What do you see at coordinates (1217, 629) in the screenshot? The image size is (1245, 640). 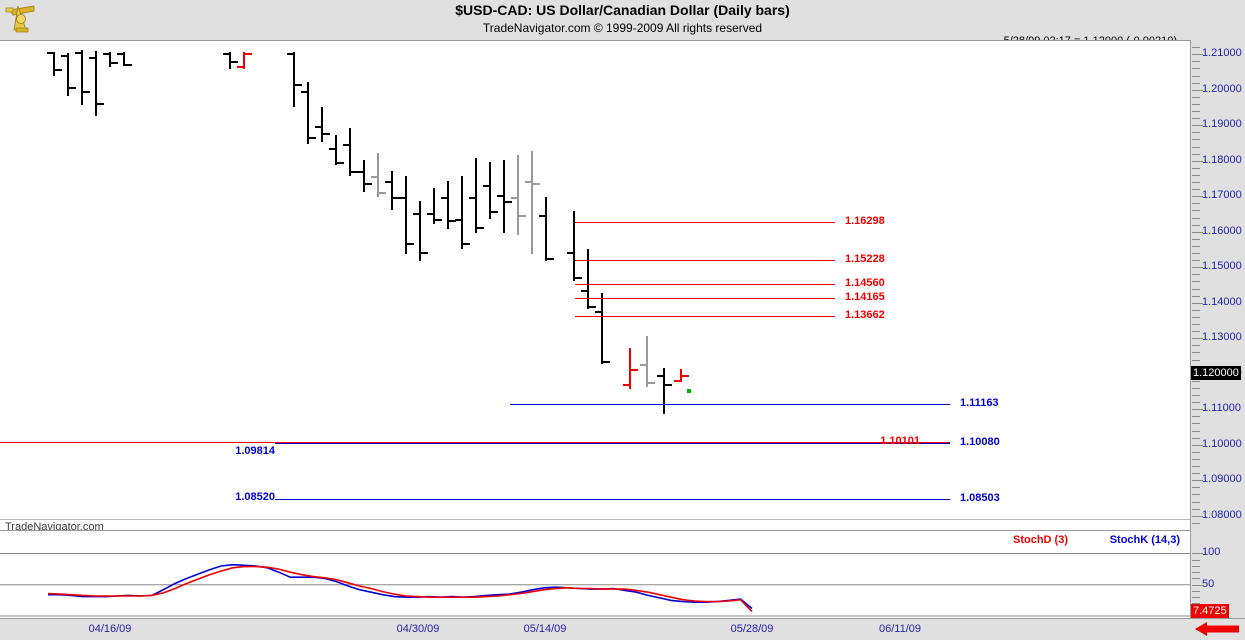 I see `left-arrow-icon` at bounding box center [1217, 629].